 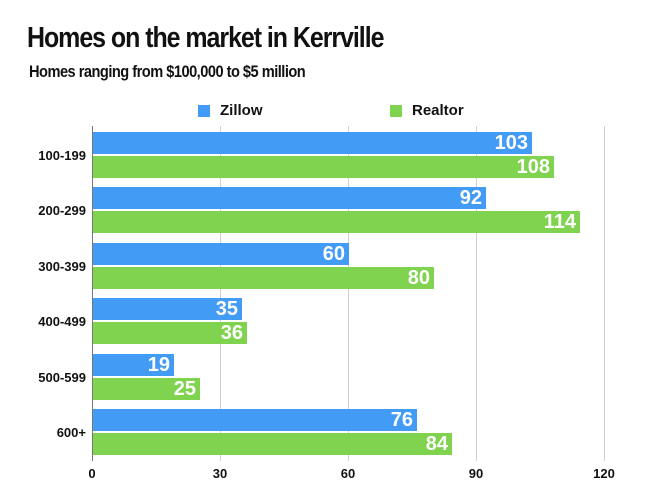 What do you see at coordinates (204, 110) in the screenshot?
I see `legend-swatch-zillow` at bounding box center [204, 110].